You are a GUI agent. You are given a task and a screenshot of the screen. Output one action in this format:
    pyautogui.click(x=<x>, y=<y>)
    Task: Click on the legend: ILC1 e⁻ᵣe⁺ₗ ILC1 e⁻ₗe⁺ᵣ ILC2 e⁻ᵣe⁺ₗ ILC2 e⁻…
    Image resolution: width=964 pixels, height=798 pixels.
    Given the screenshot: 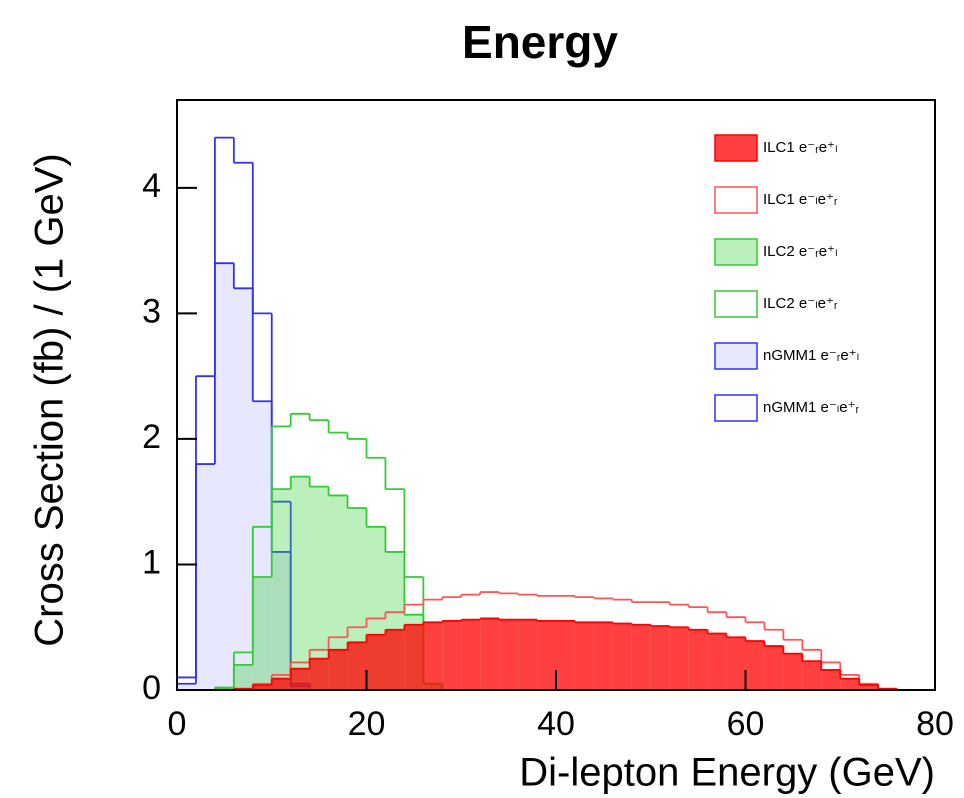 What is the action you would take?
    pyautogui.click(x=787, y=278)
    